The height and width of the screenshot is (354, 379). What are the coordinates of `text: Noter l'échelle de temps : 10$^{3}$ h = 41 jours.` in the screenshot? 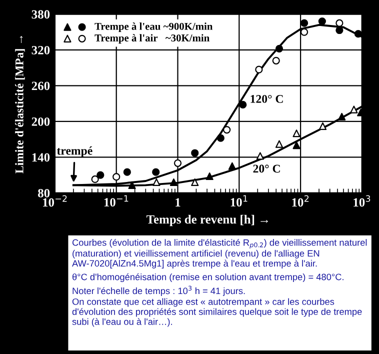 It's located at (158, 291).